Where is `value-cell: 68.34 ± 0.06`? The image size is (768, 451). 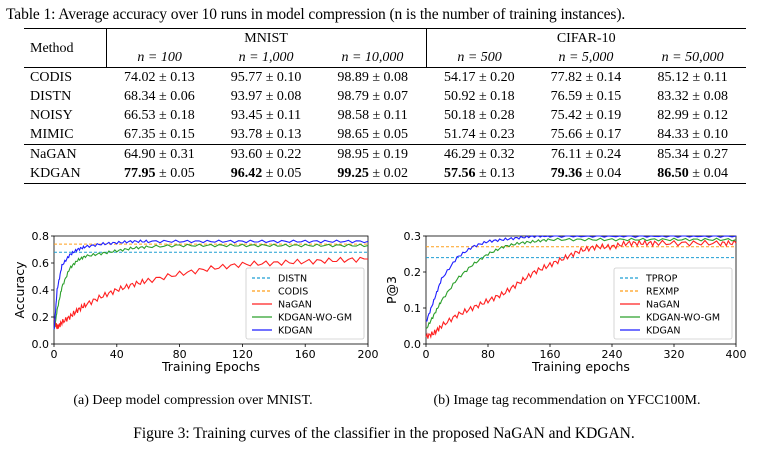
value-cell: 68.34 ± 0.06 is located at coordinates (159, 96).